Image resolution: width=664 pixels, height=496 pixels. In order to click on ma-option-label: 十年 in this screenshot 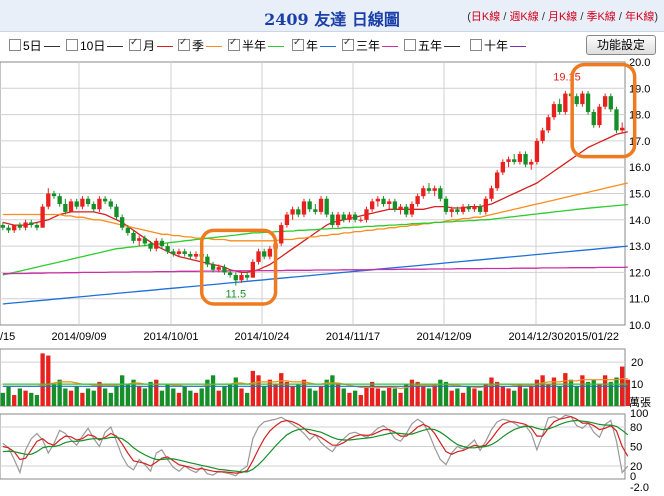, I will do `click(496, 46)`.